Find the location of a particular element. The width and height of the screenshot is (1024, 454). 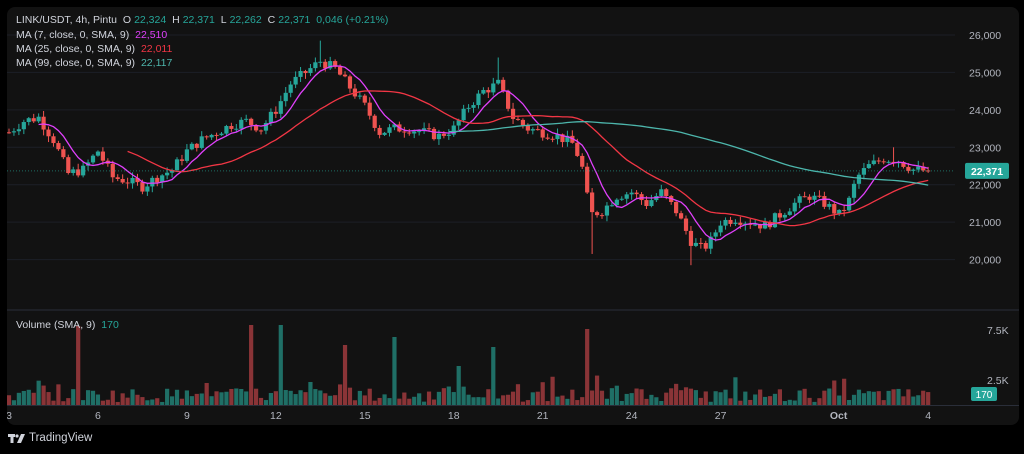

symbol-label: LINK/USDT, 4h, Pintu is located at coordinates (66, 20).